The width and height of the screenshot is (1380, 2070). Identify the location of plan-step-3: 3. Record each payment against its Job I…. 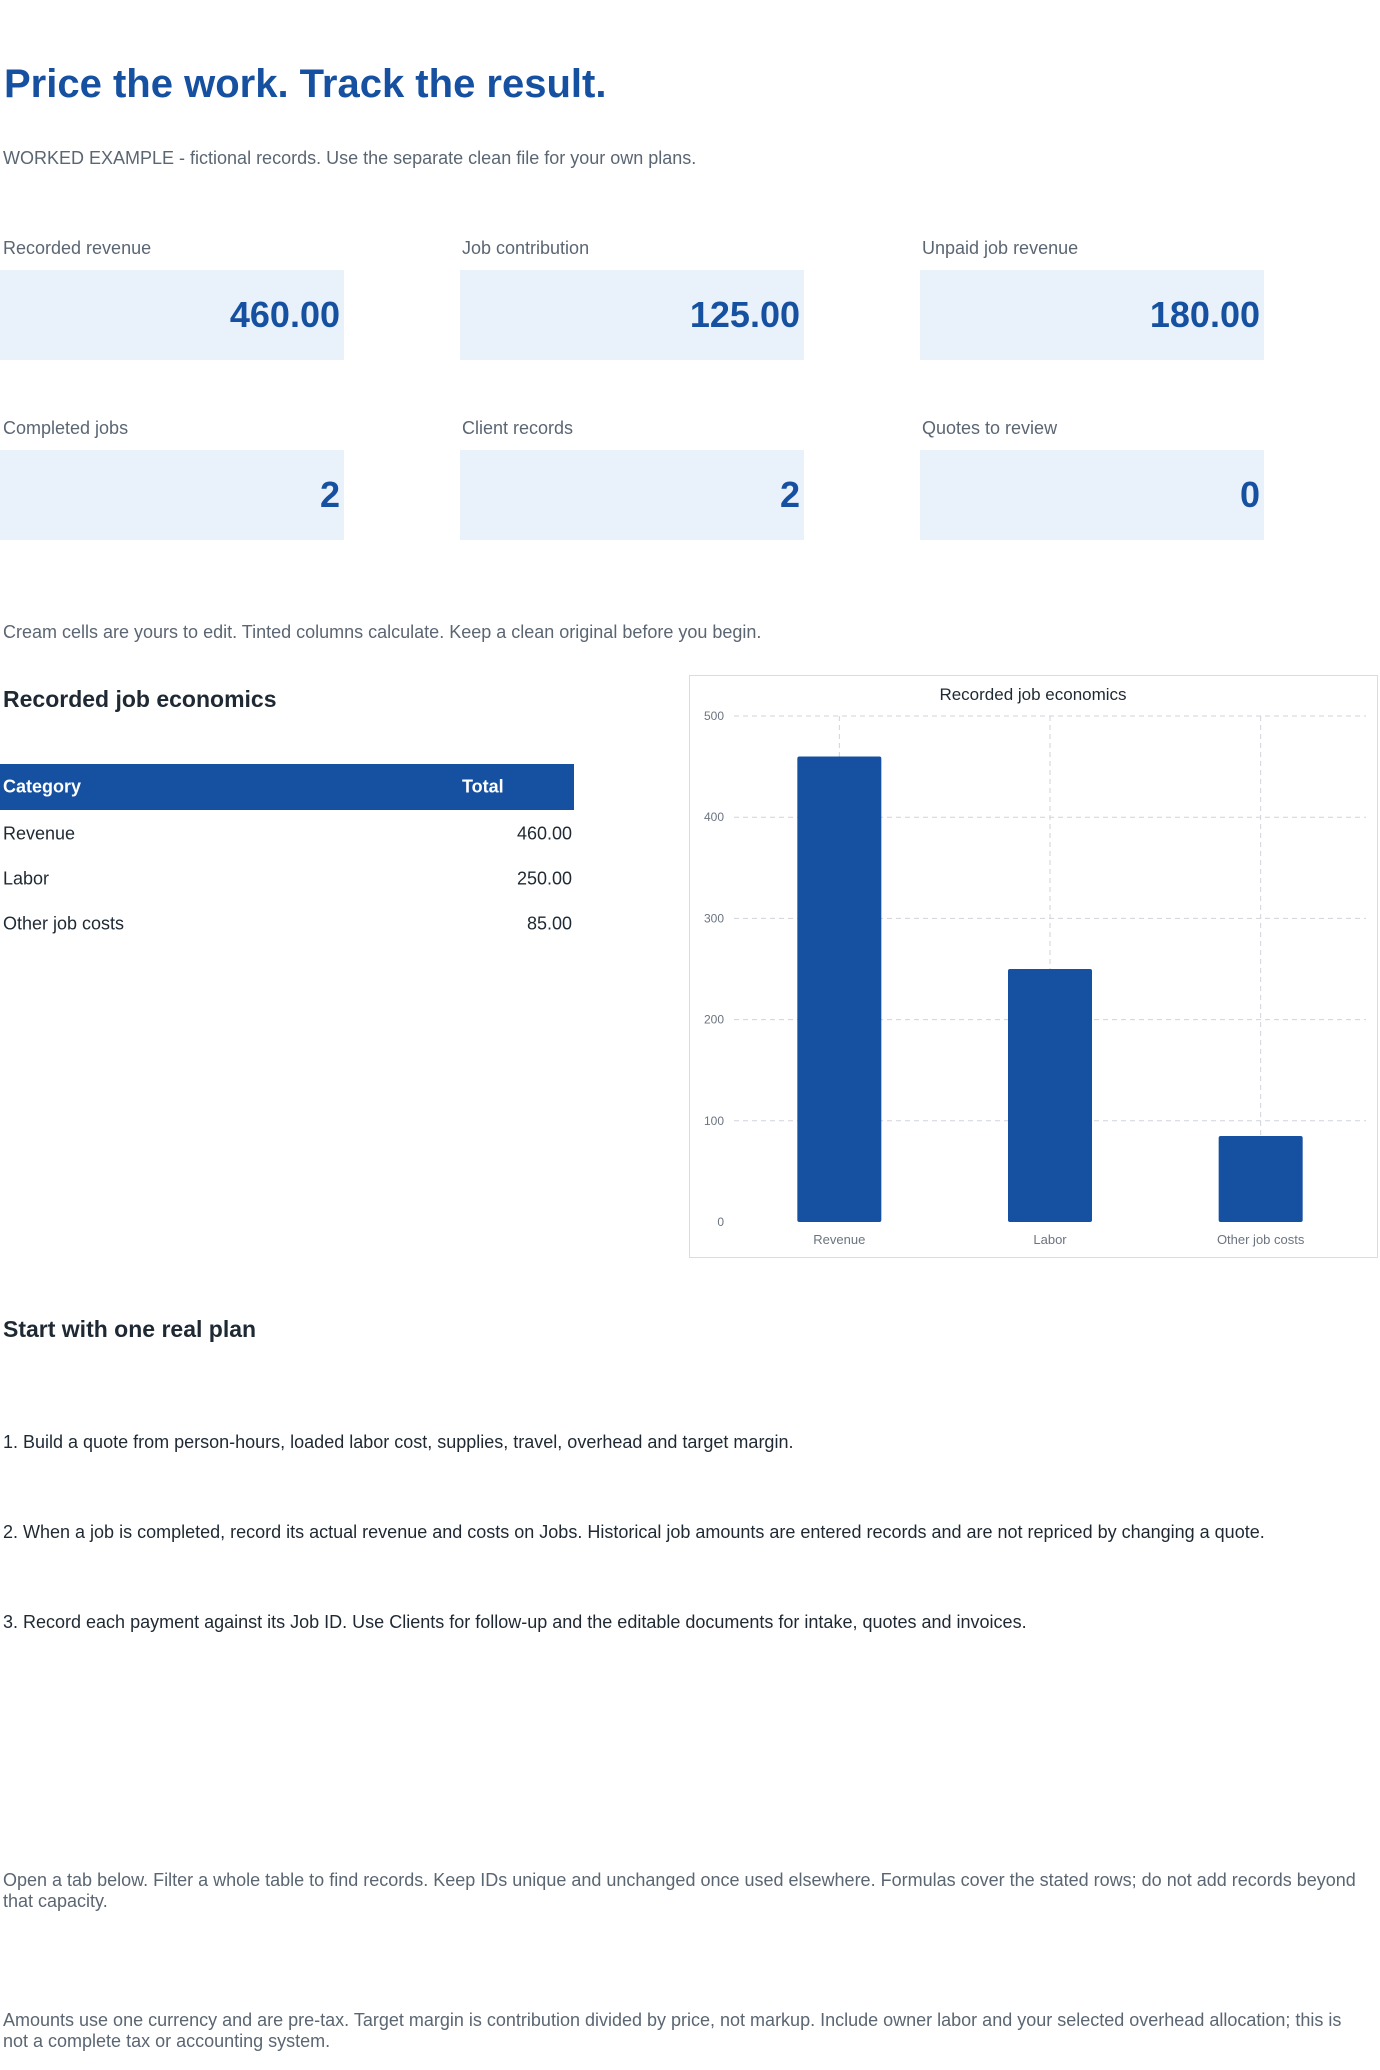
(515, 1622).